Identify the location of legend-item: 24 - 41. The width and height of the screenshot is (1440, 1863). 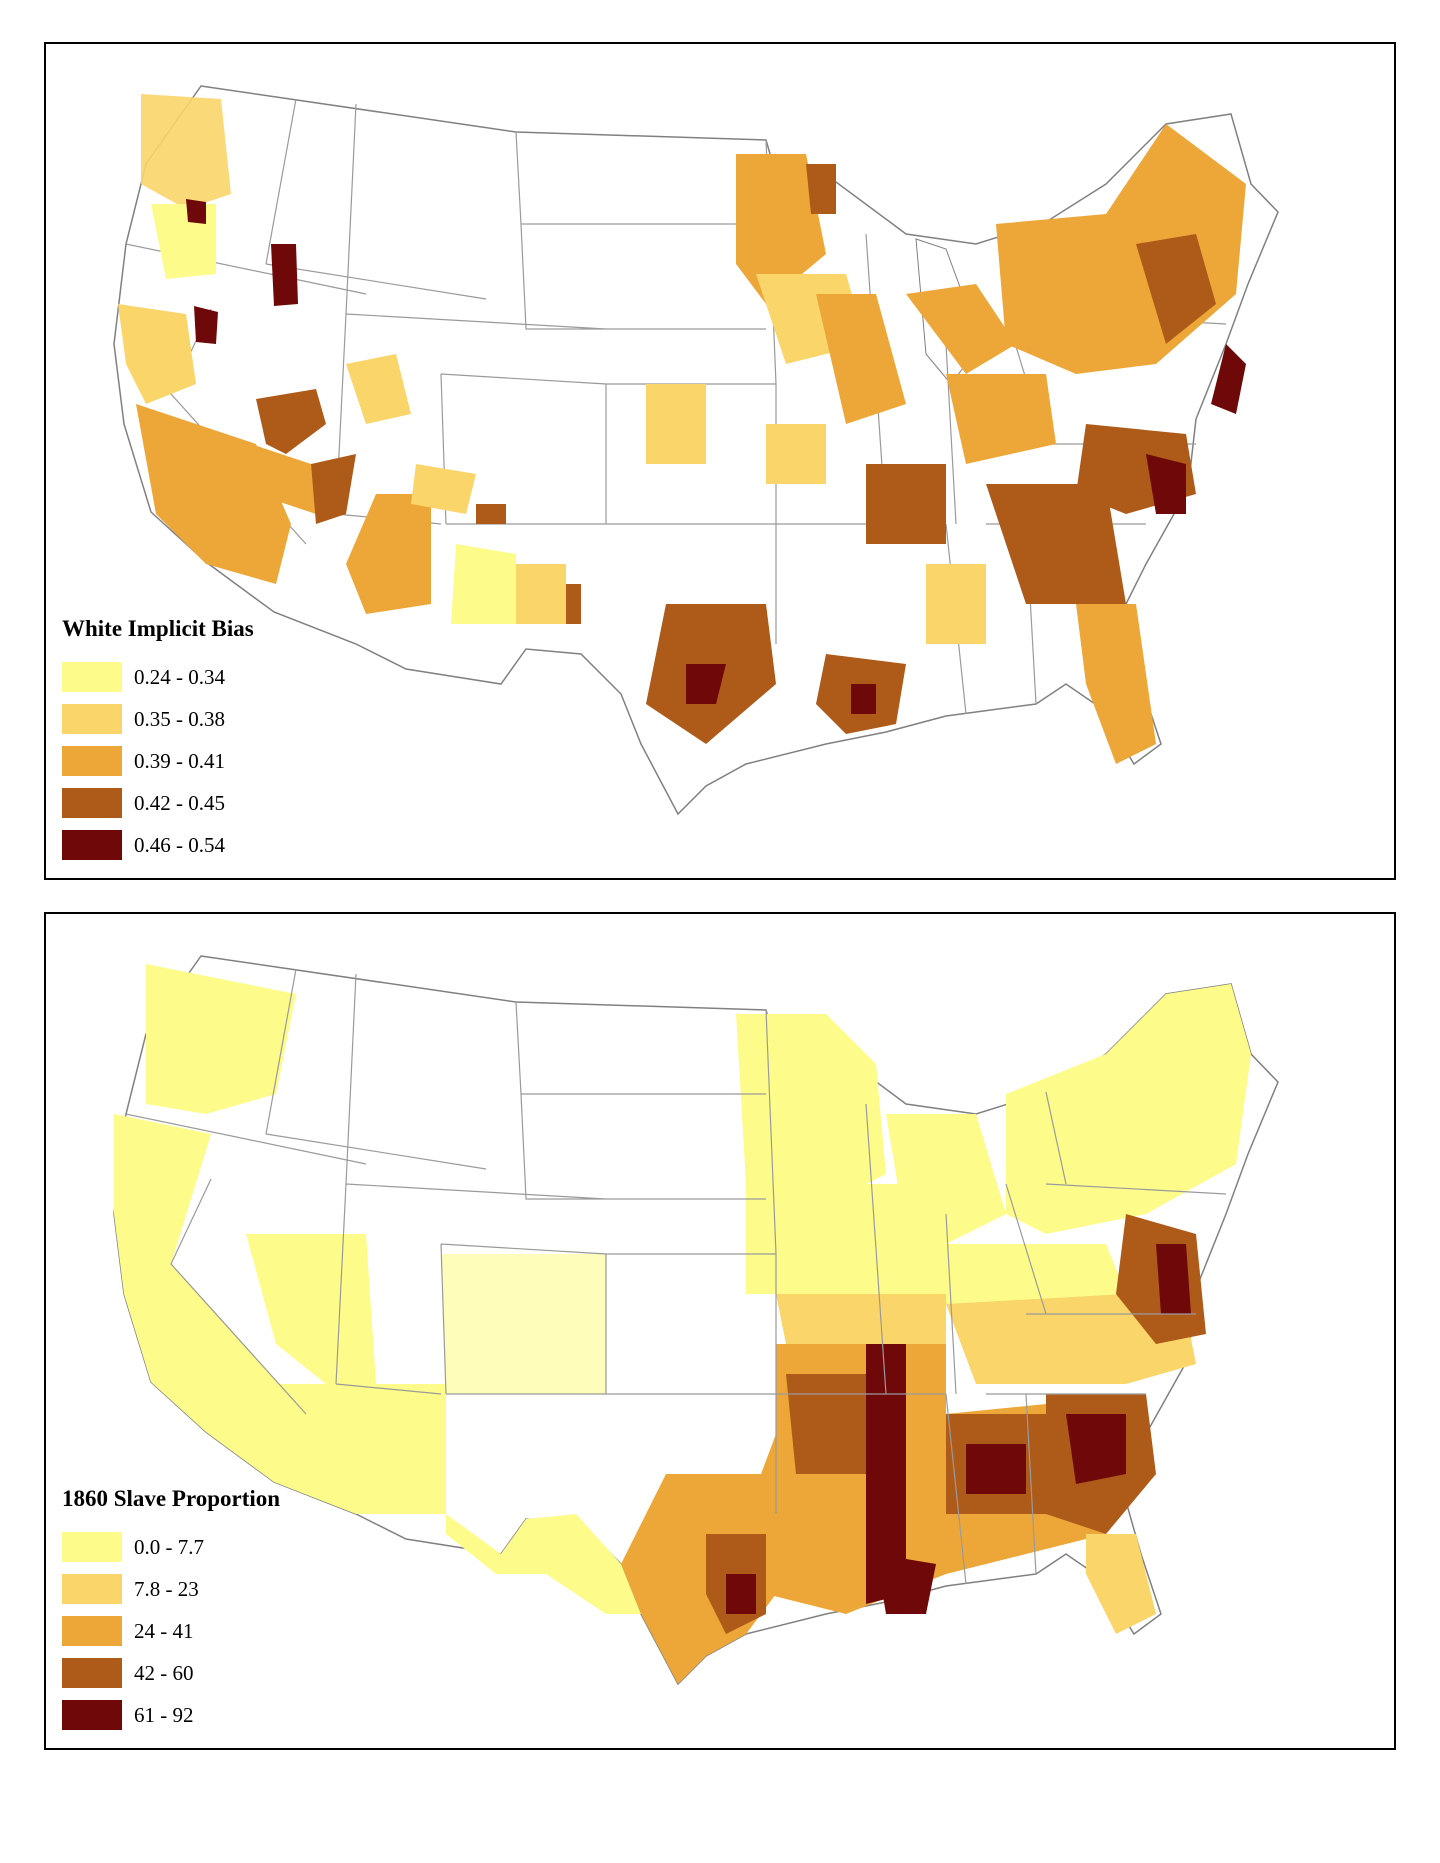
(171, 1631).